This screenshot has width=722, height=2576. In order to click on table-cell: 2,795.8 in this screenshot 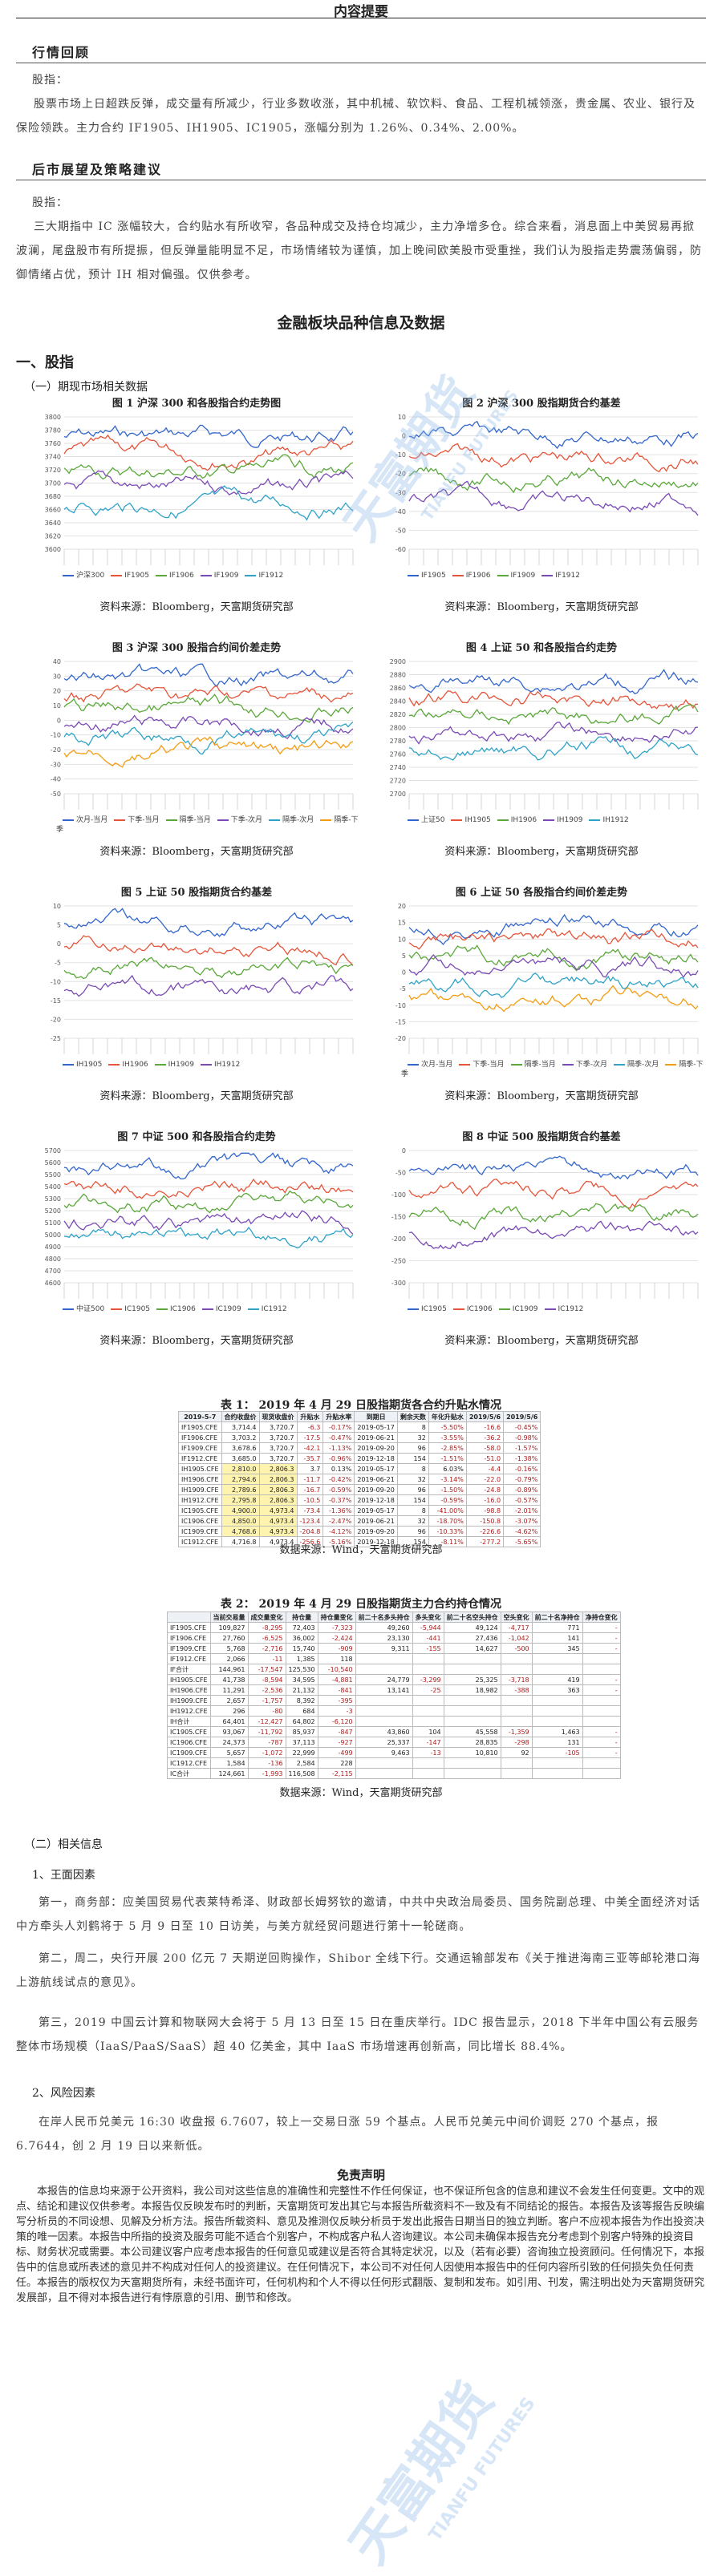, I will do `click(240, 1500)`.